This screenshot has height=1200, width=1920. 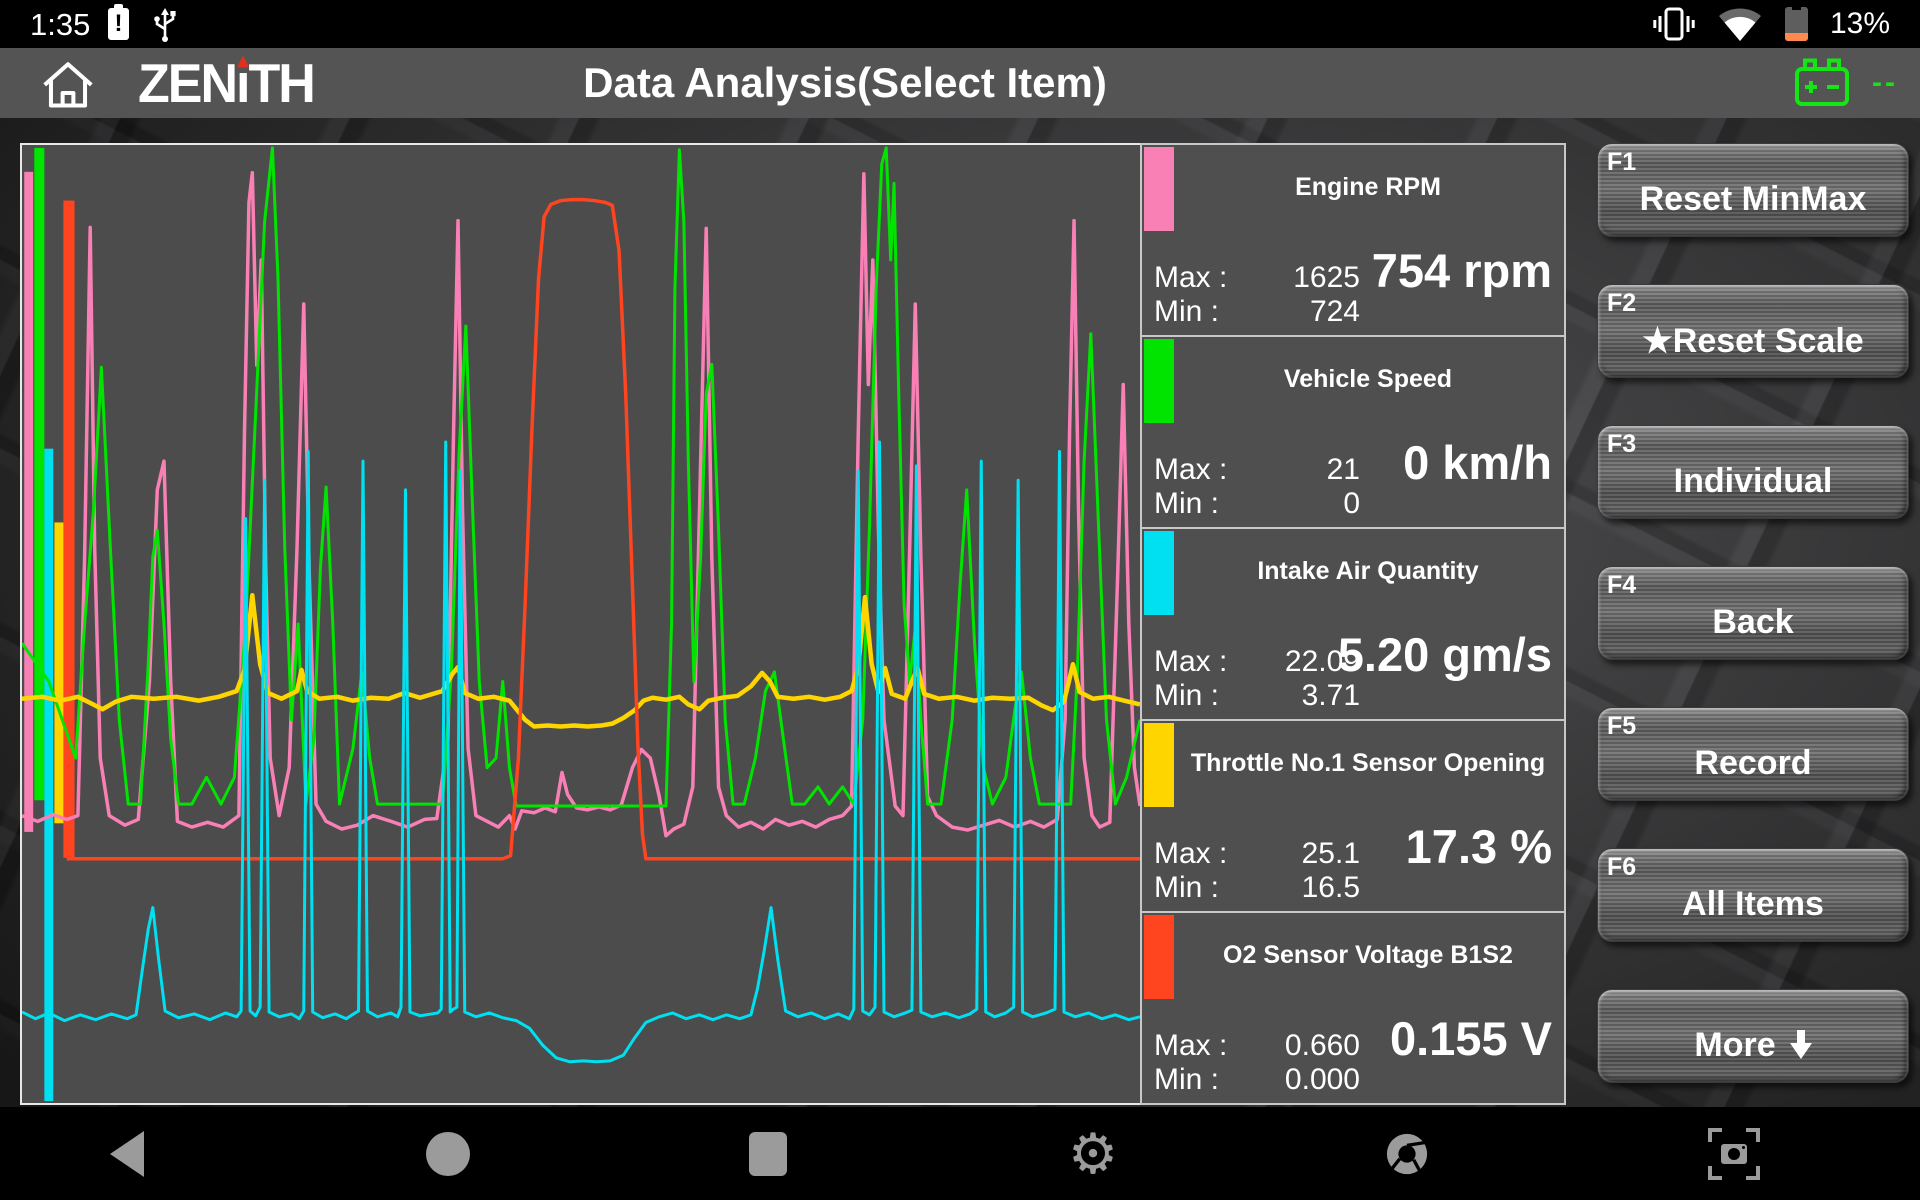 What do you see at coordinates (1622, 444) in the screenshot?
I see `fkey-label: F3` at bounding box center [1622, 444].